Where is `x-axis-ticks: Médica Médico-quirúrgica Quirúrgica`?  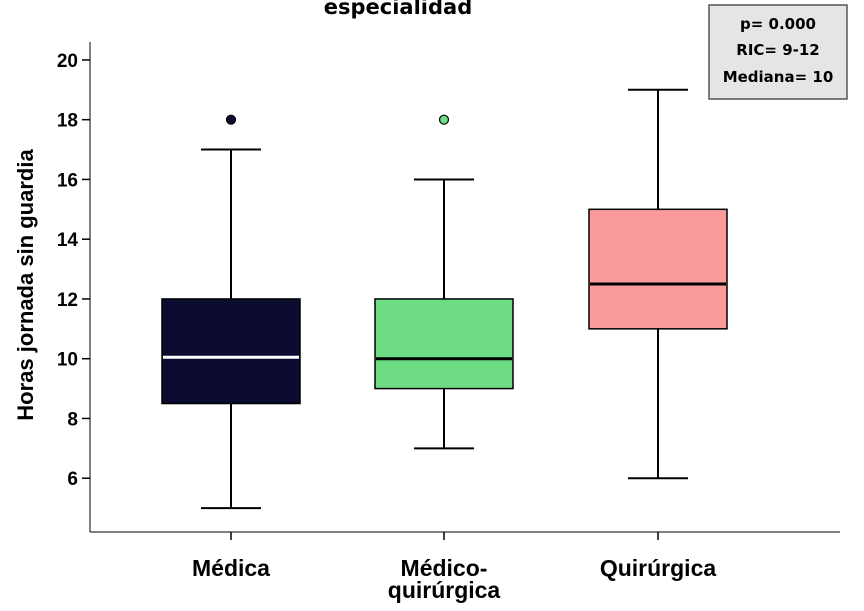 x-axis-ticks: Médica Médico-quirúrgica Quirúrgica is located at coordinates (454, 567).